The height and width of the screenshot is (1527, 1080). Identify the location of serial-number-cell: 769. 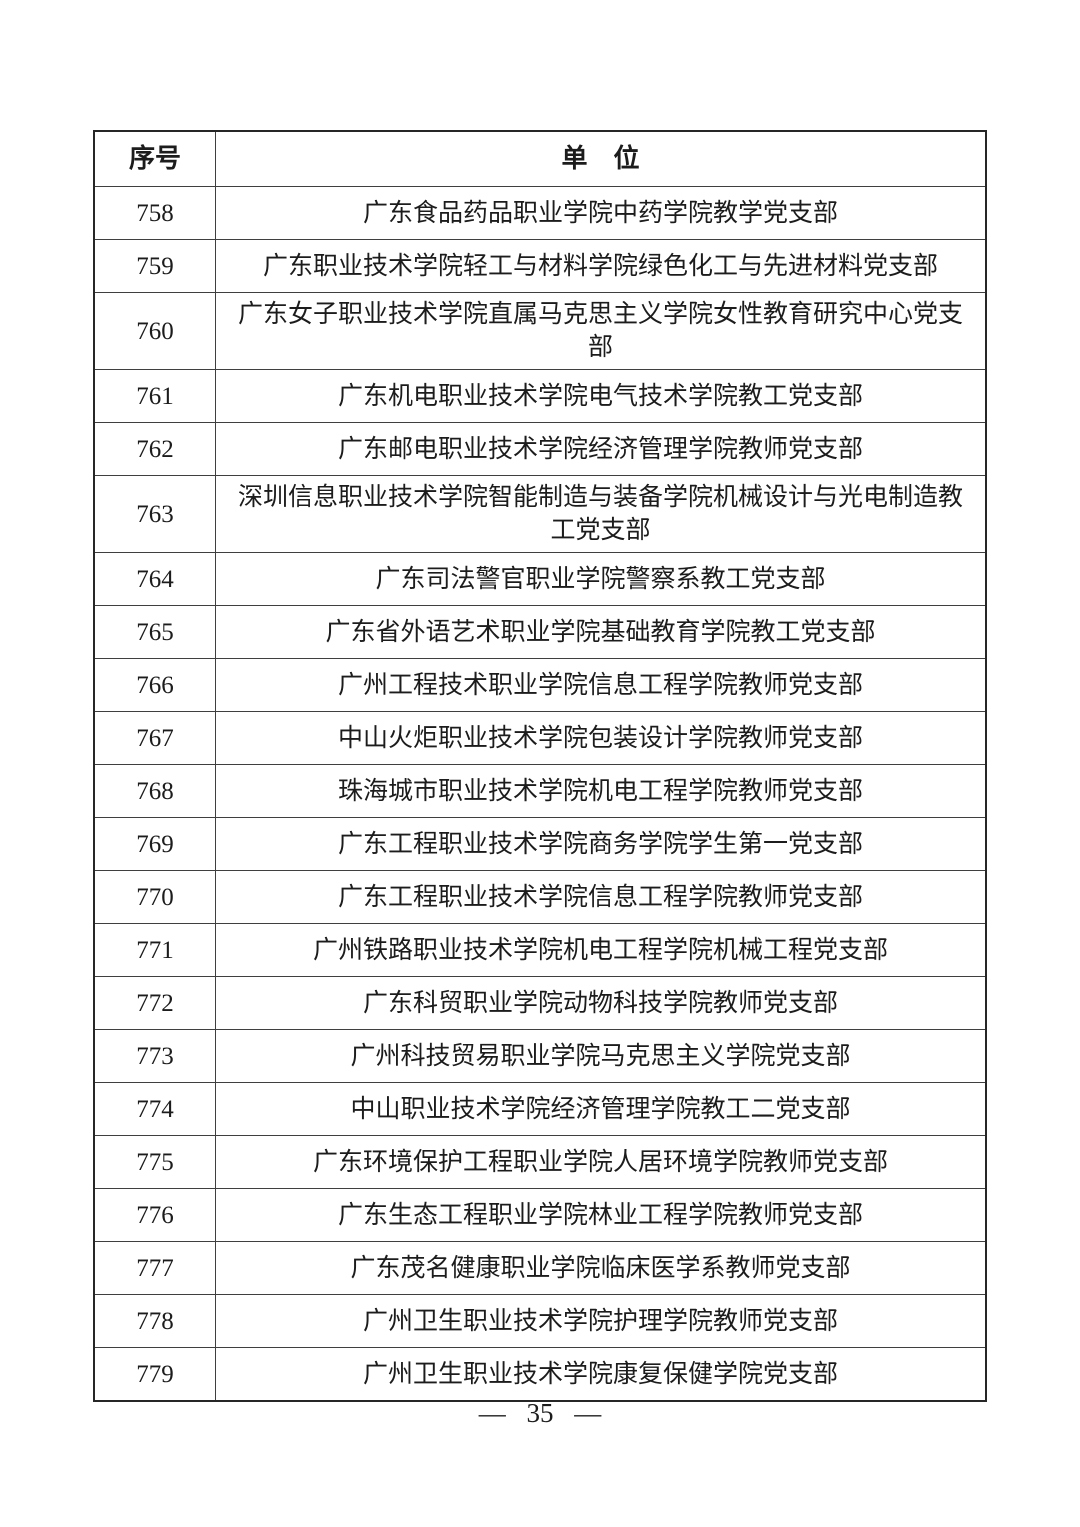
(154, 844).